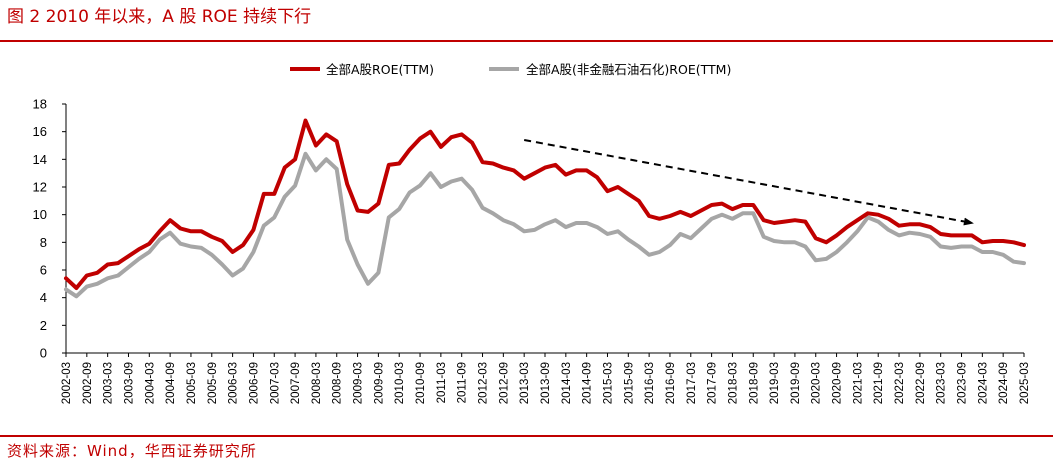 This screenshot has height=467, width=1053. What do you see at coordinates (900, 383) in the screenshot?
I see `x-tick-label: 2022-03` at bounding box center [900, 383].